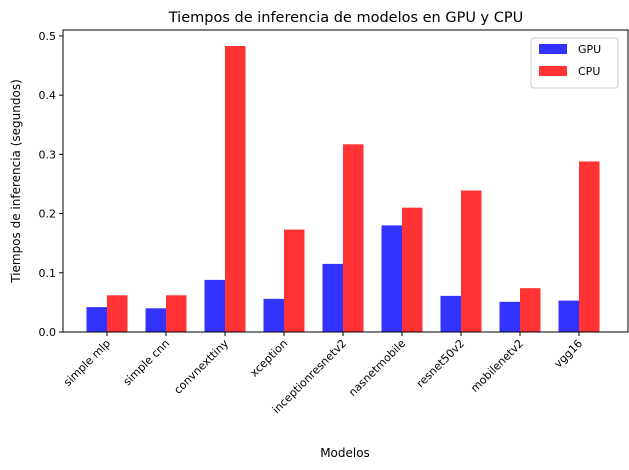  What do you see at coordinates (16, 181) in the screenshot?
I see `y-axis-label: Tiempos de inferencia (segundos)` at bounding box center [16, 181].